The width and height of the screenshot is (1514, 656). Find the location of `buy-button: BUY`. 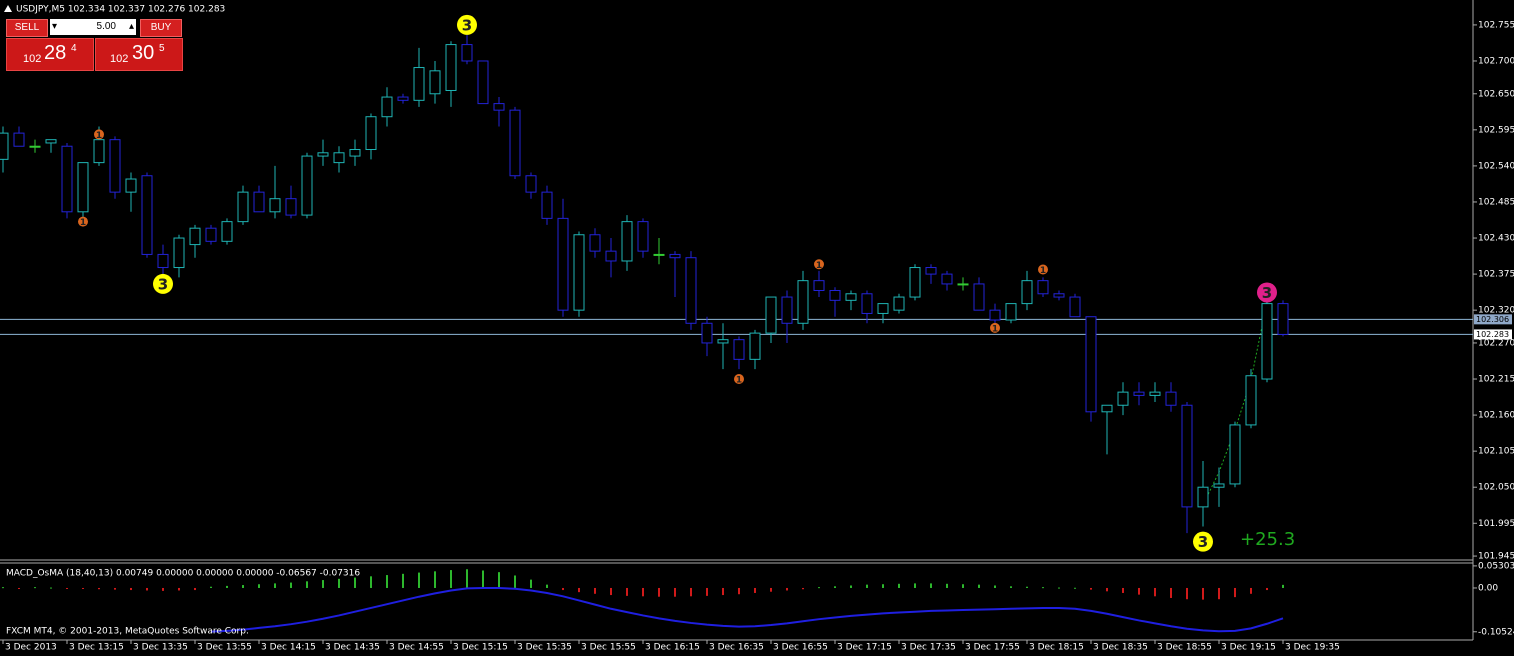

buy-button: BUY is located at coordinates (161, 28).